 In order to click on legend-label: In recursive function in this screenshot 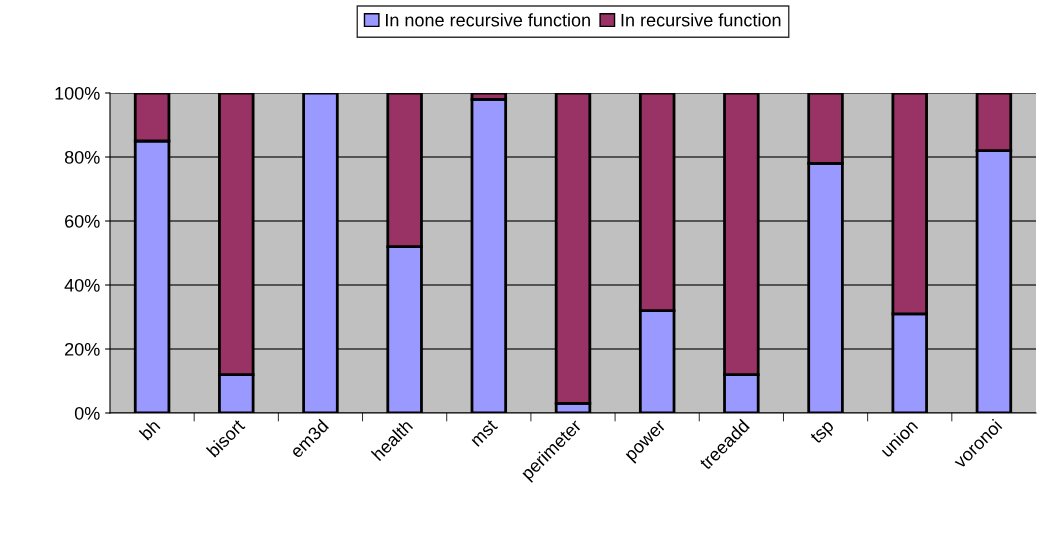, I will do `click(701, 20)`.